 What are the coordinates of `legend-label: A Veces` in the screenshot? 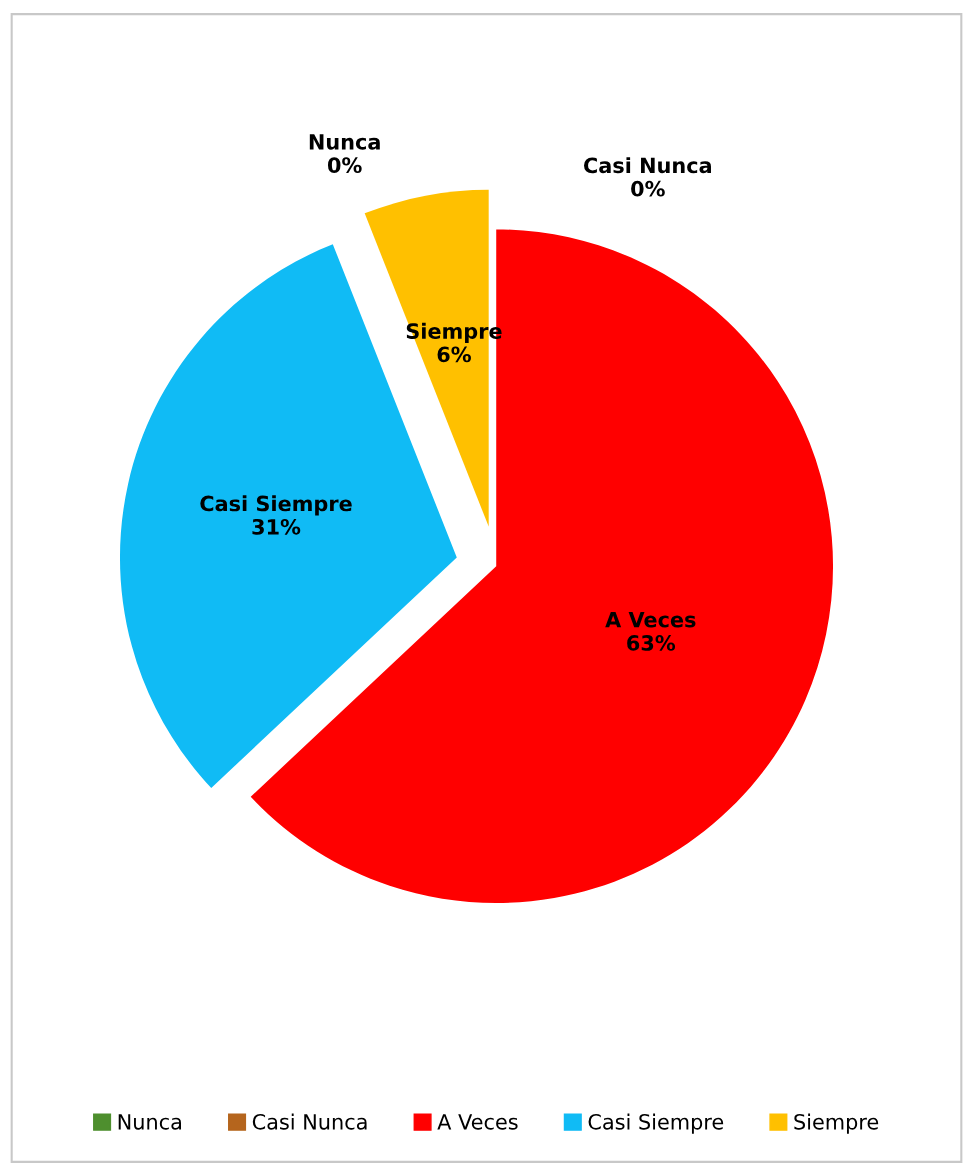 It's located at (477, 1122).